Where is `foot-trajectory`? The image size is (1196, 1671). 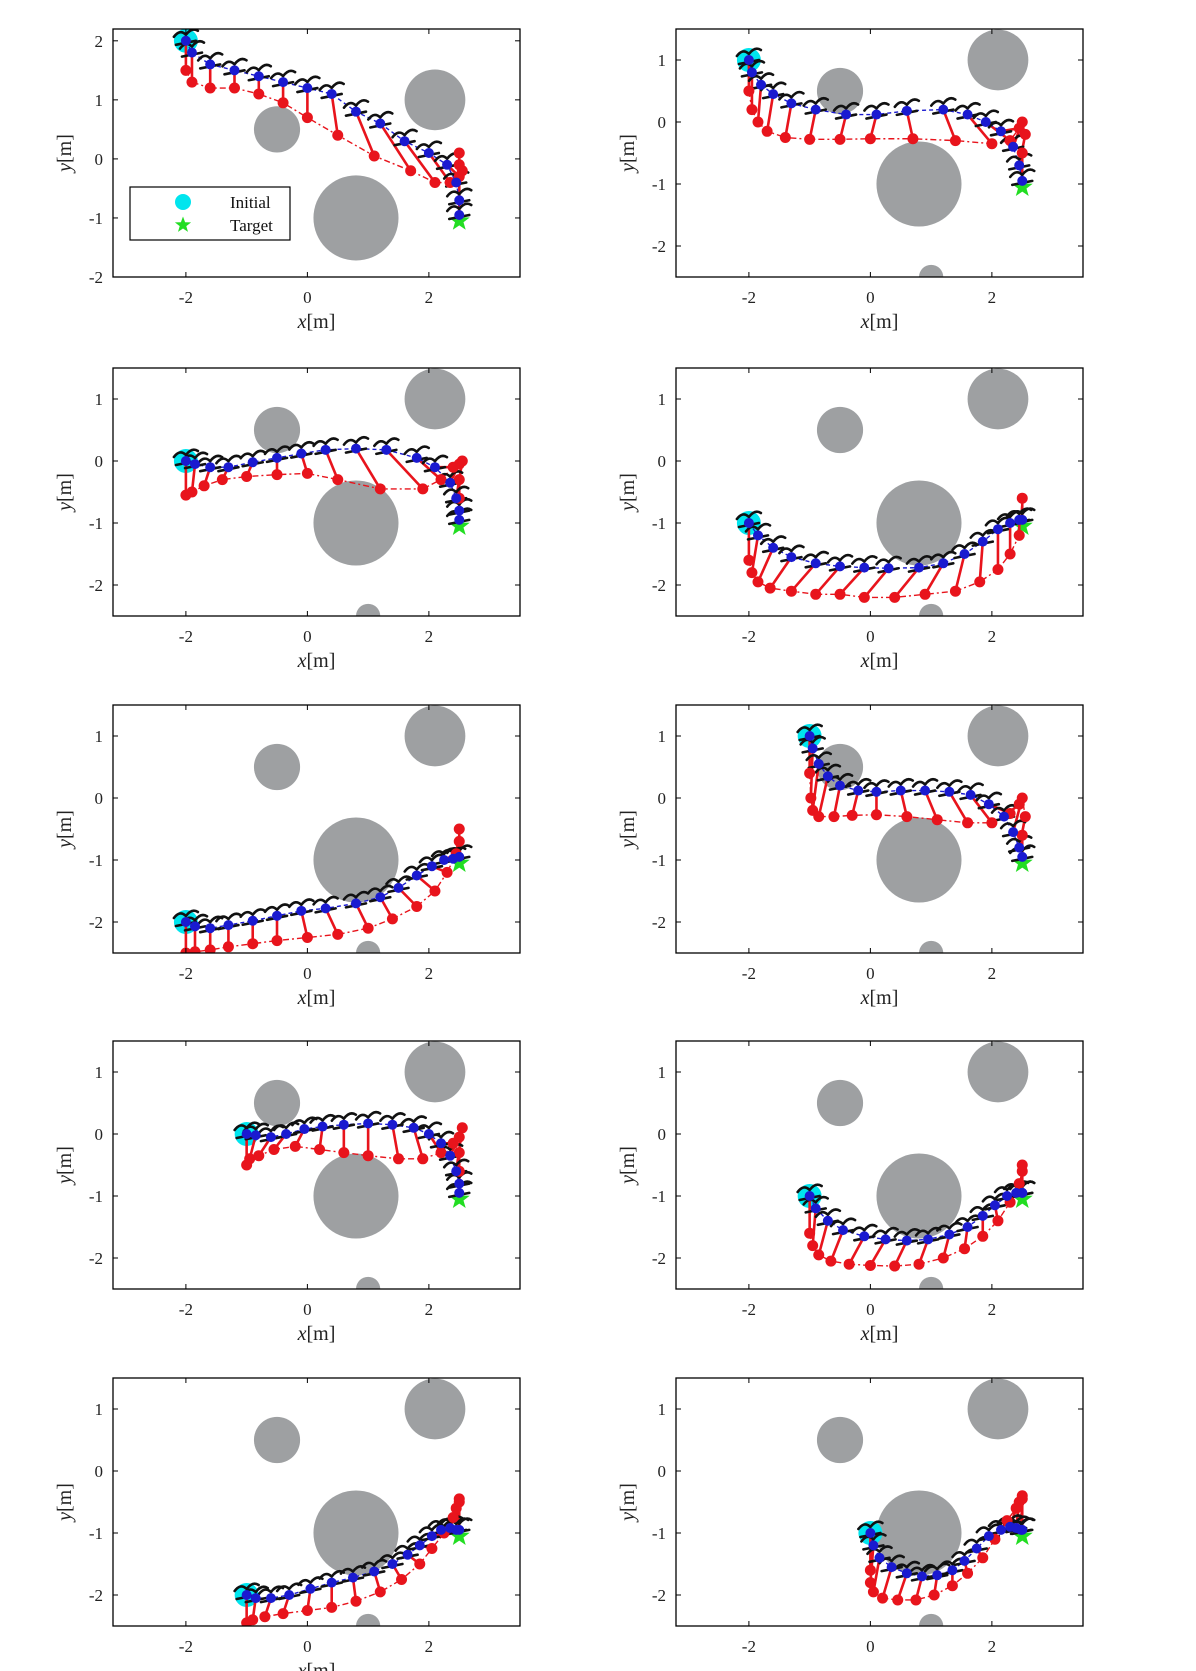
foot-trajectory is located at coordinates (915, 1216).